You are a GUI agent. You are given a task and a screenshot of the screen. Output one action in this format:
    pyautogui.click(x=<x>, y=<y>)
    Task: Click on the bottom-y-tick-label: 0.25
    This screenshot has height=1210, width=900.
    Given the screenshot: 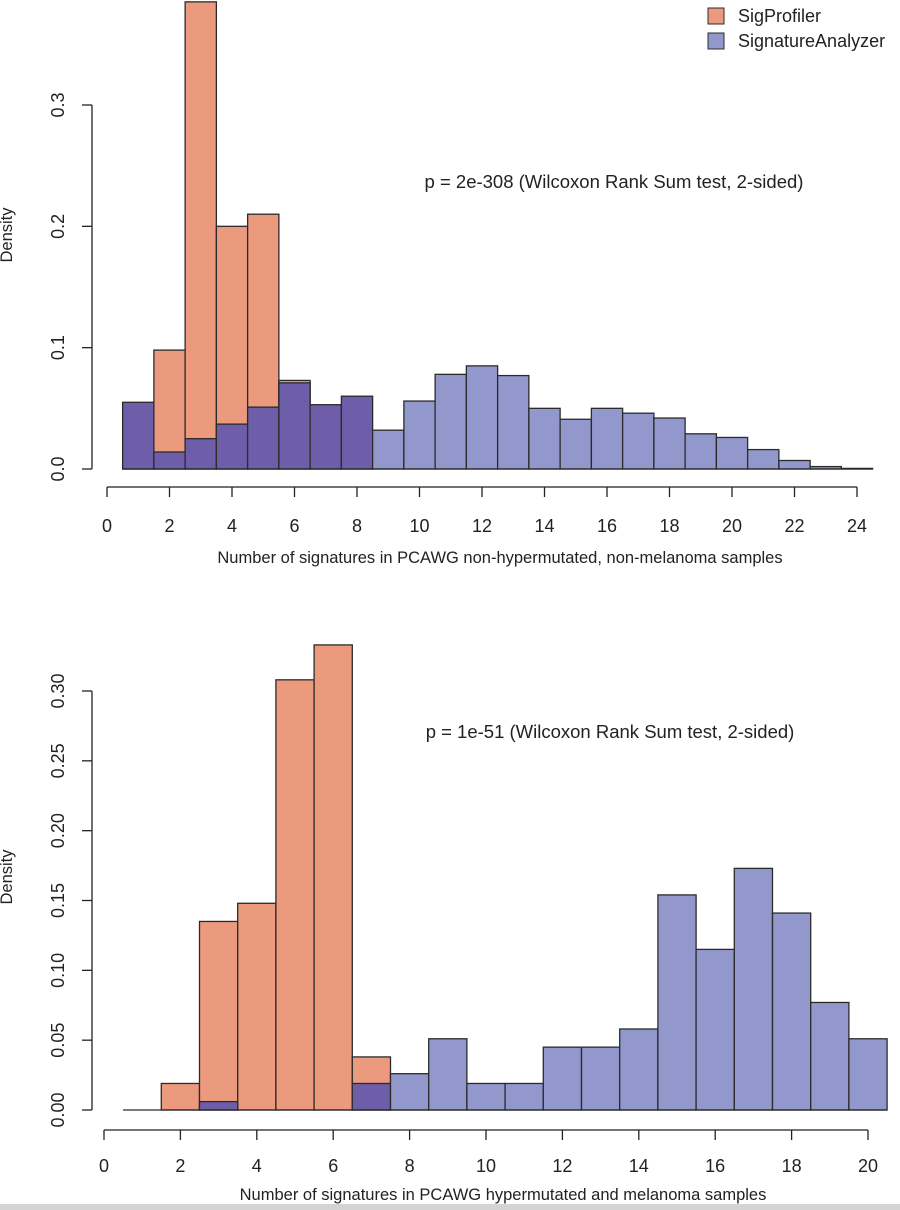 What is the action you would take?
    pyautogui.click(x=58, y=760)
    